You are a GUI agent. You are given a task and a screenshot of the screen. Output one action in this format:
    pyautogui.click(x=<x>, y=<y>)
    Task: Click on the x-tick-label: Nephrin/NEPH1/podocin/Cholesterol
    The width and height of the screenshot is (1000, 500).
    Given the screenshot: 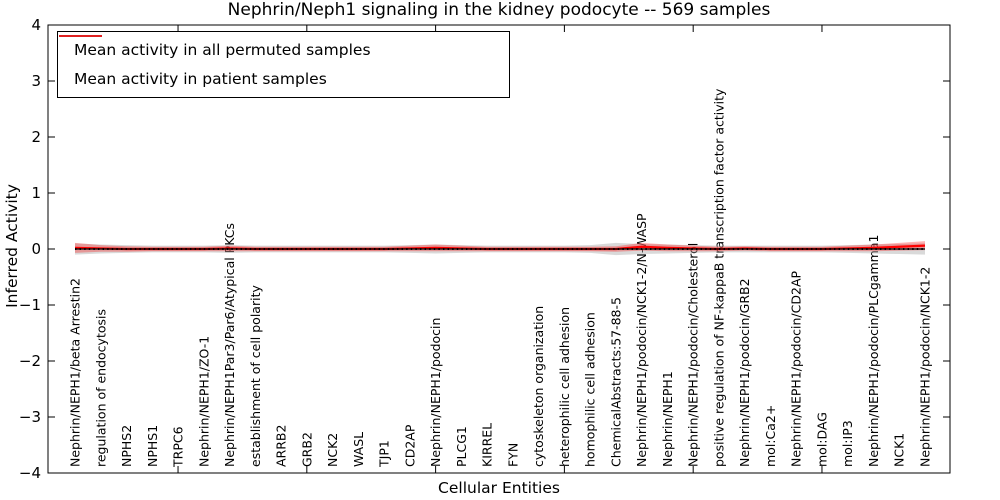 What is the action you would take?
    pyautogui.click(x=693, y=355)
    